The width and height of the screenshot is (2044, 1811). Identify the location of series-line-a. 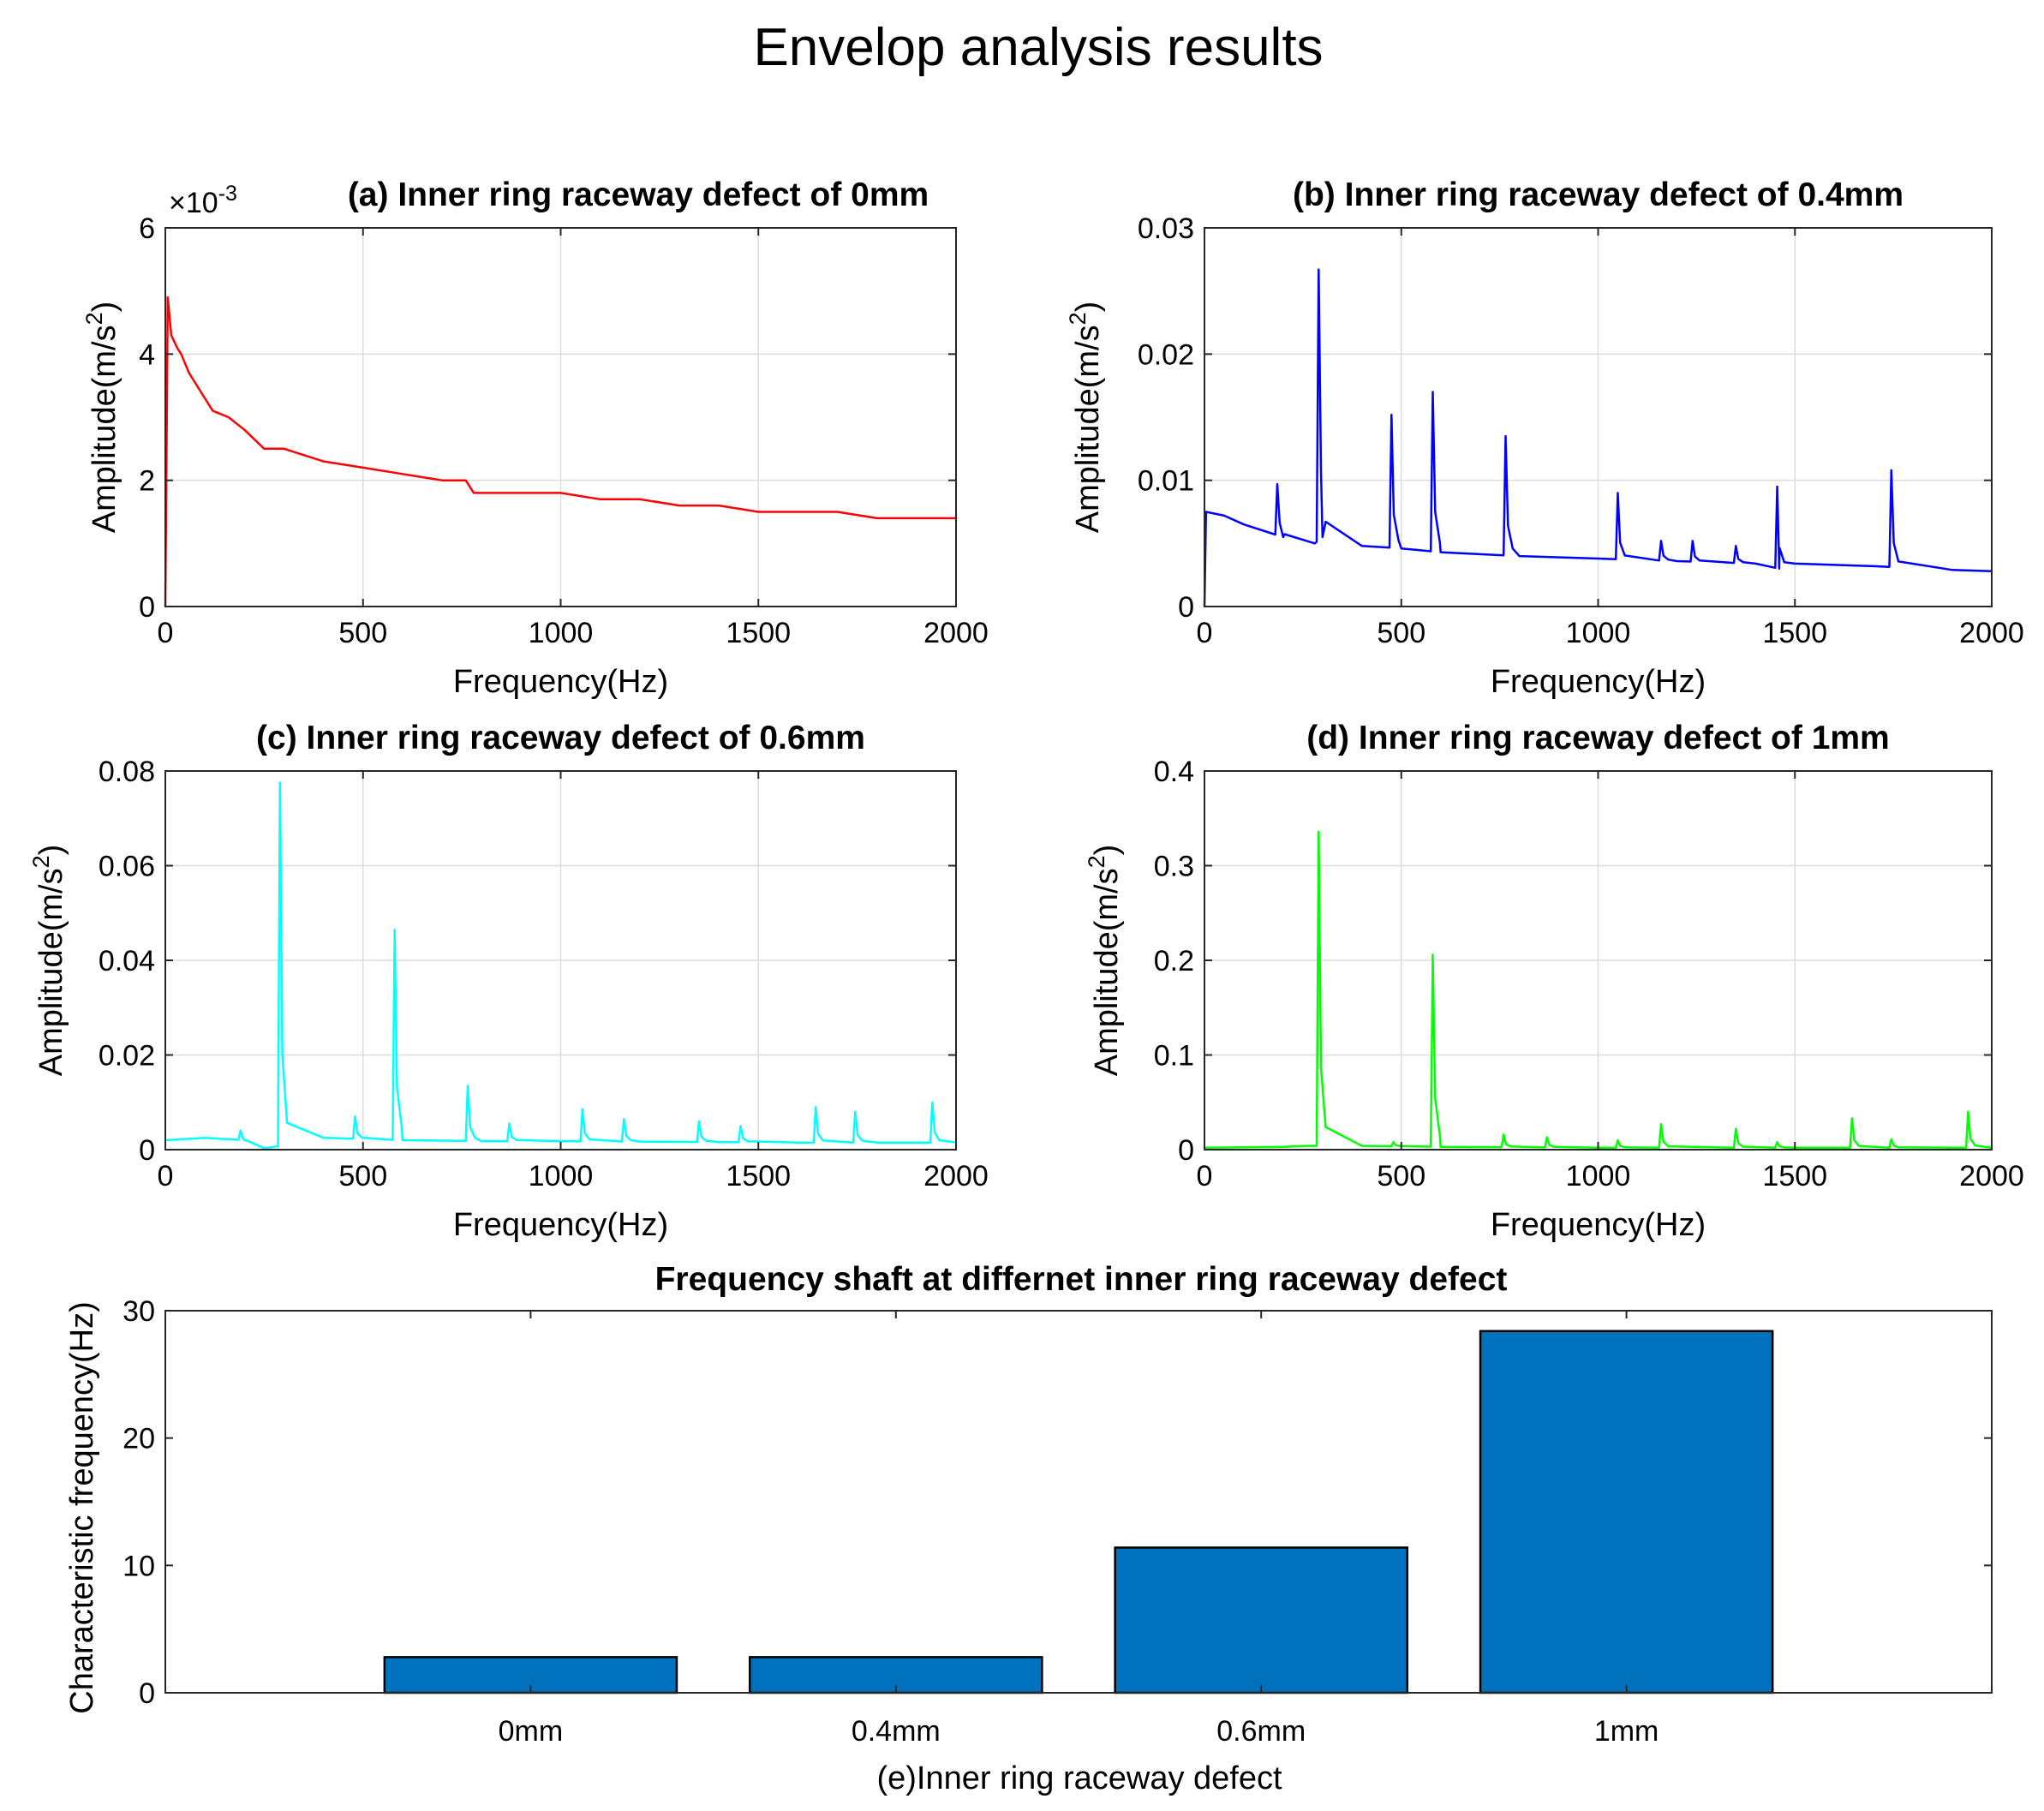
(560, 451).